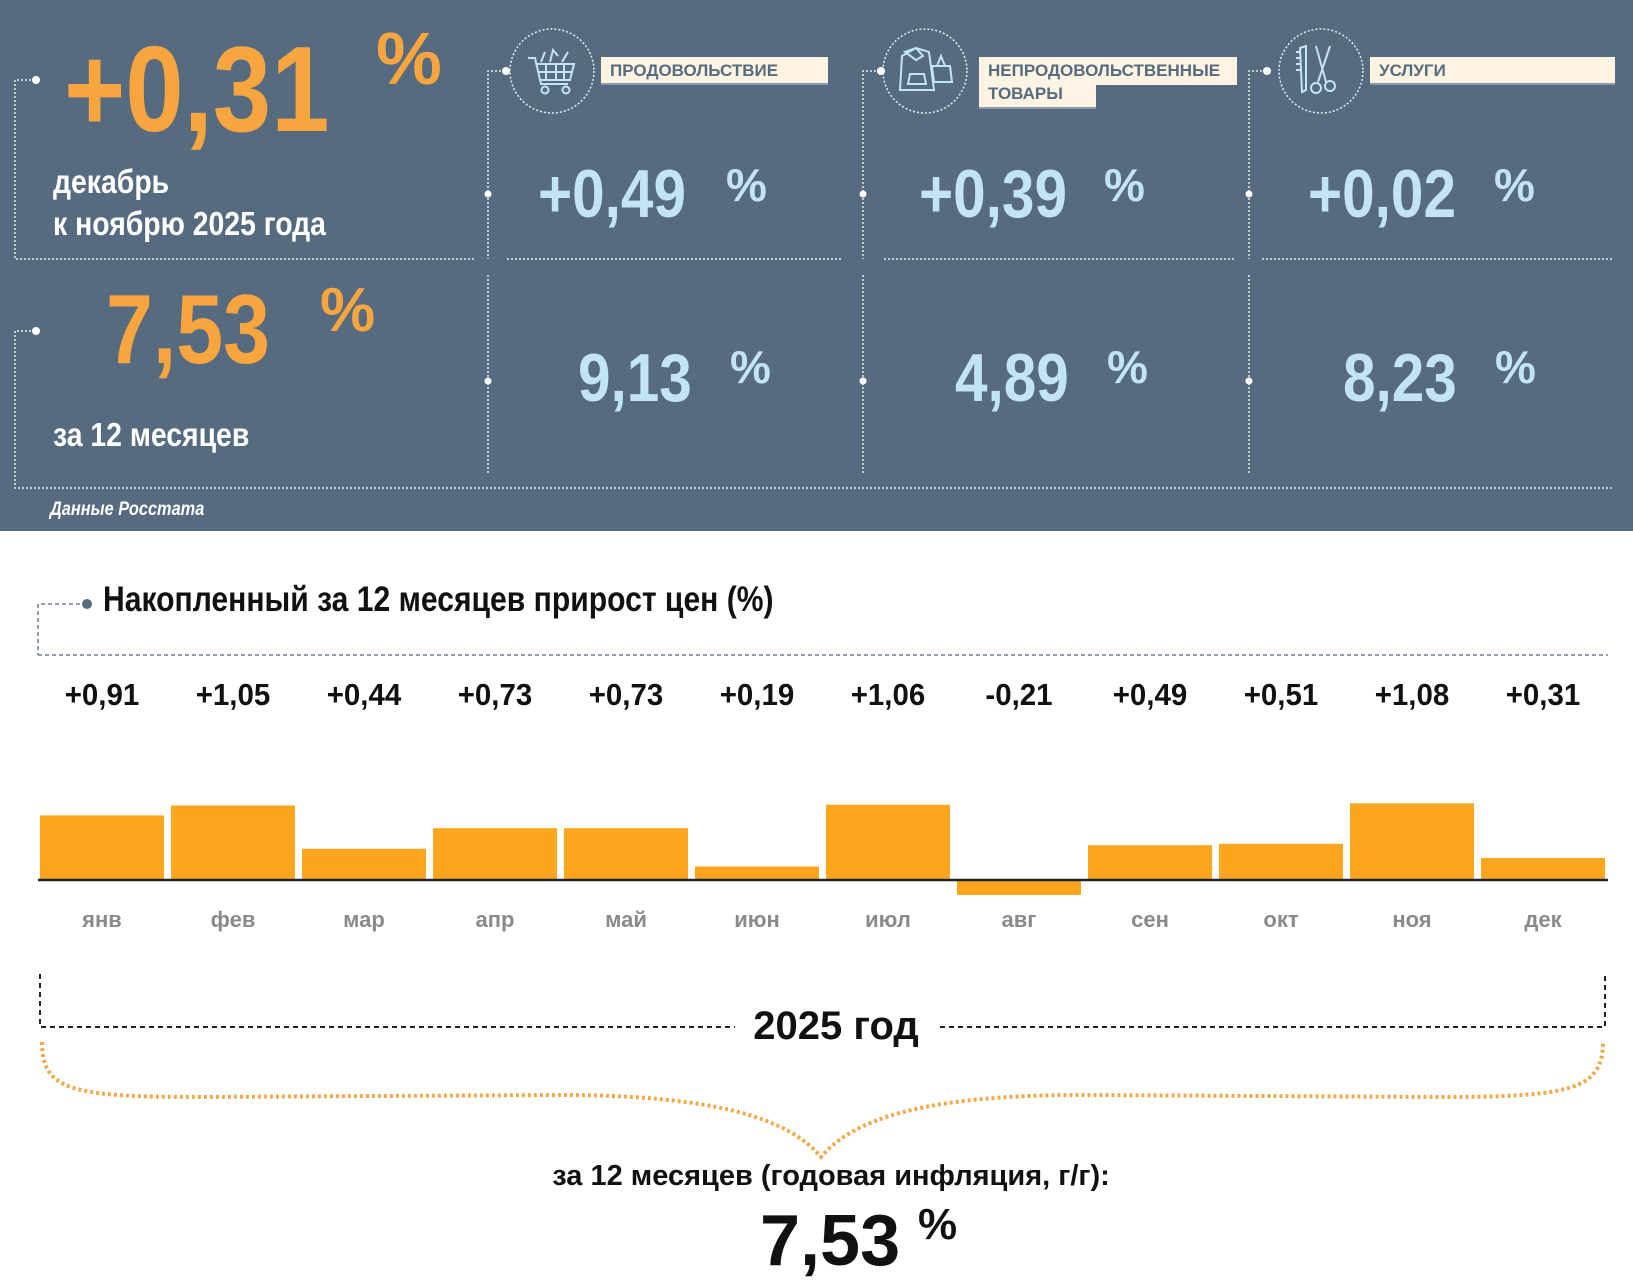 The image size is (1633, 1285). Describe the element at coordinates (233, 694) in the screenshot. I see `value-label: +1,05` at that location.